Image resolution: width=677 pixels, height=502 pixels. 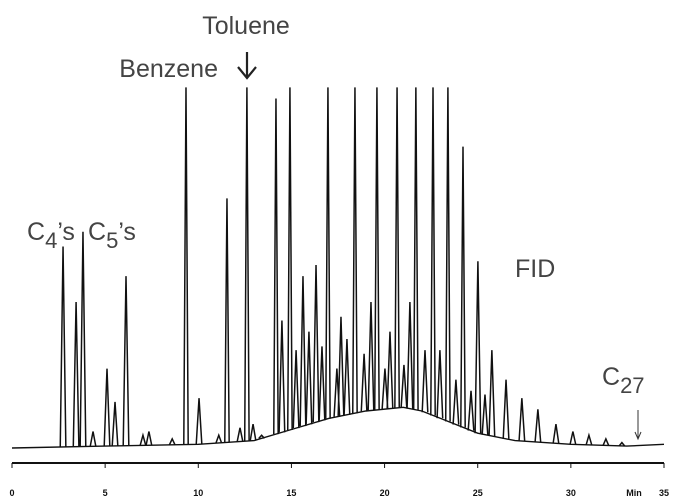 What do you see at coordinates (11, 493) in the screenshot?
I see `x-tick-label: 0` at bounding box center [11, 493].